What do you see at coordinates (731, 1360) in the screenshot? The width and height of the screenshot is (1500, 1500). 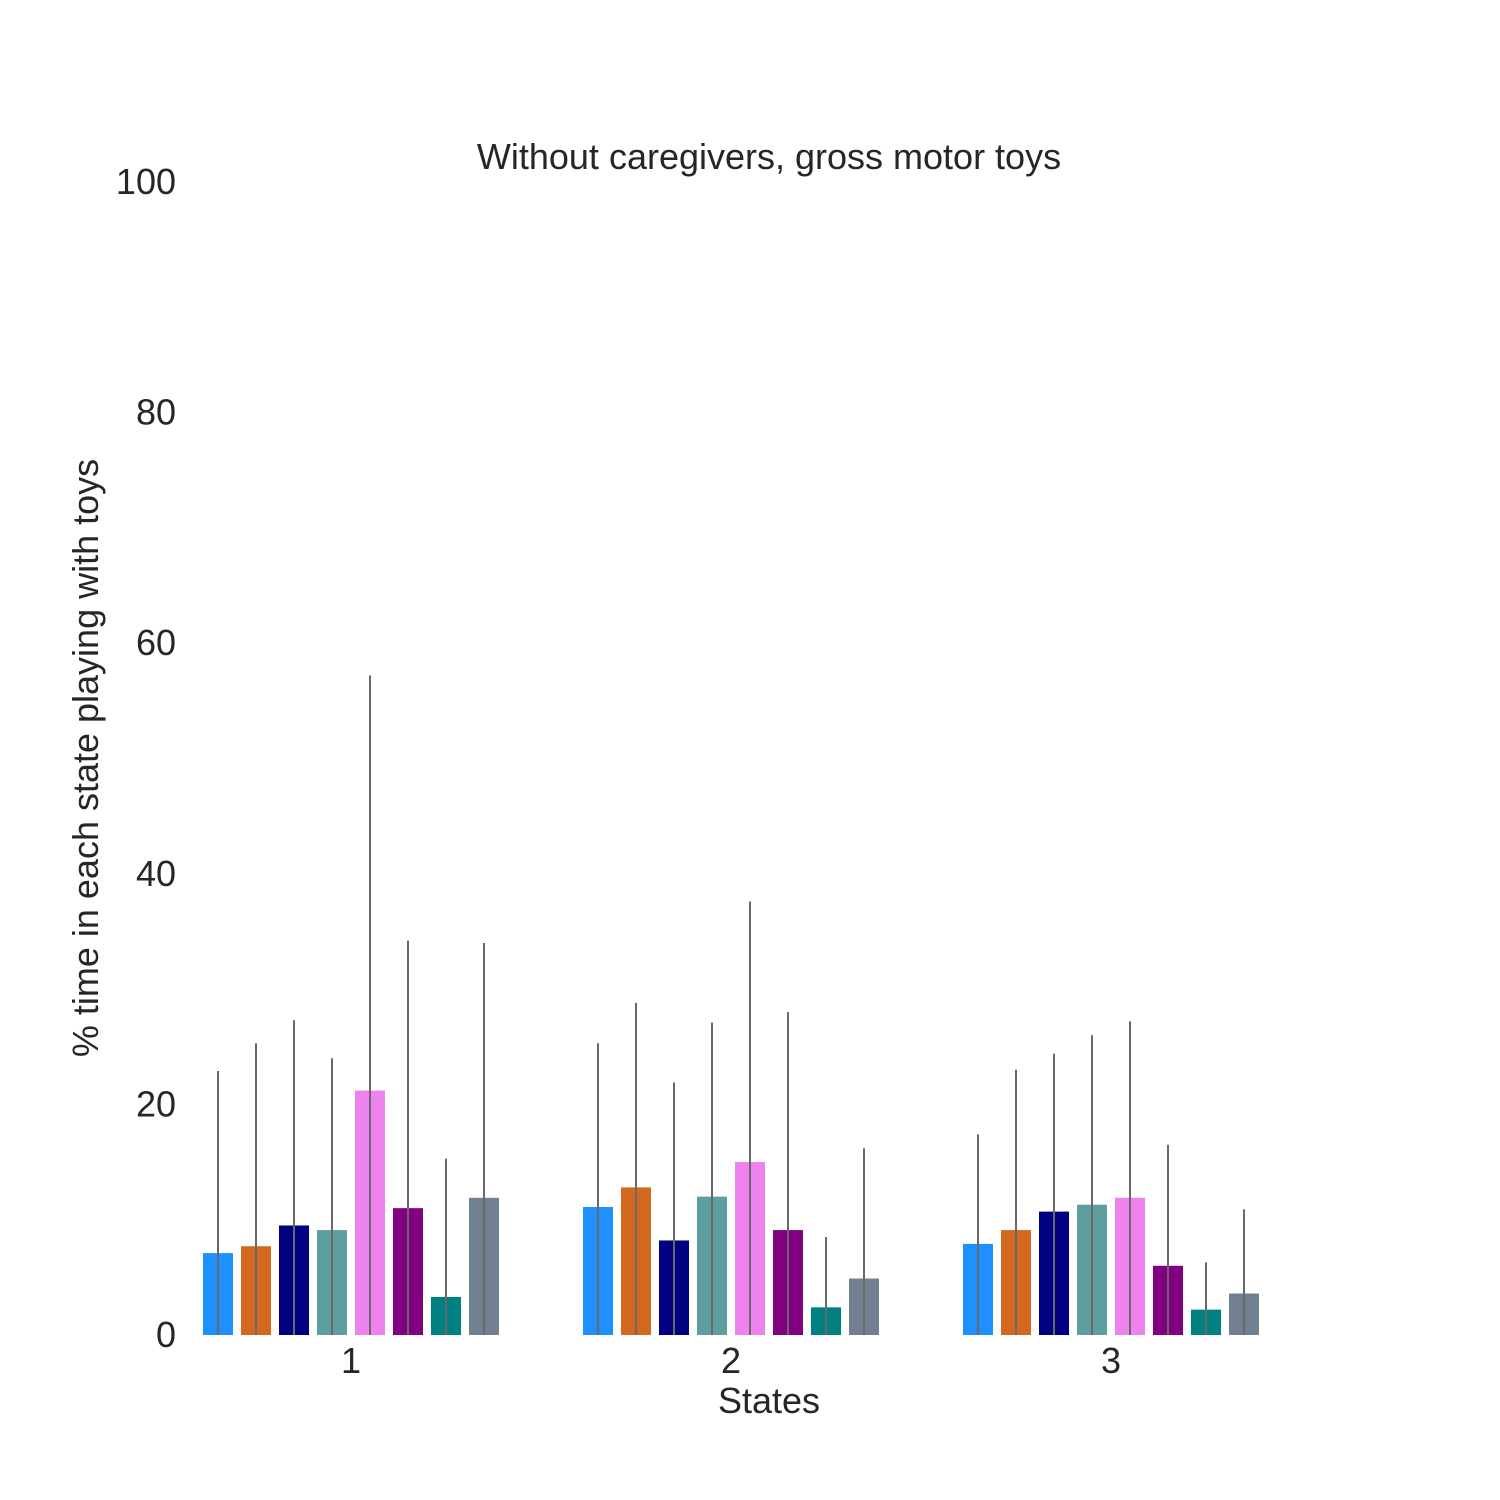 I see `x-tick-label: 2` at bounding box center [731, 1360].